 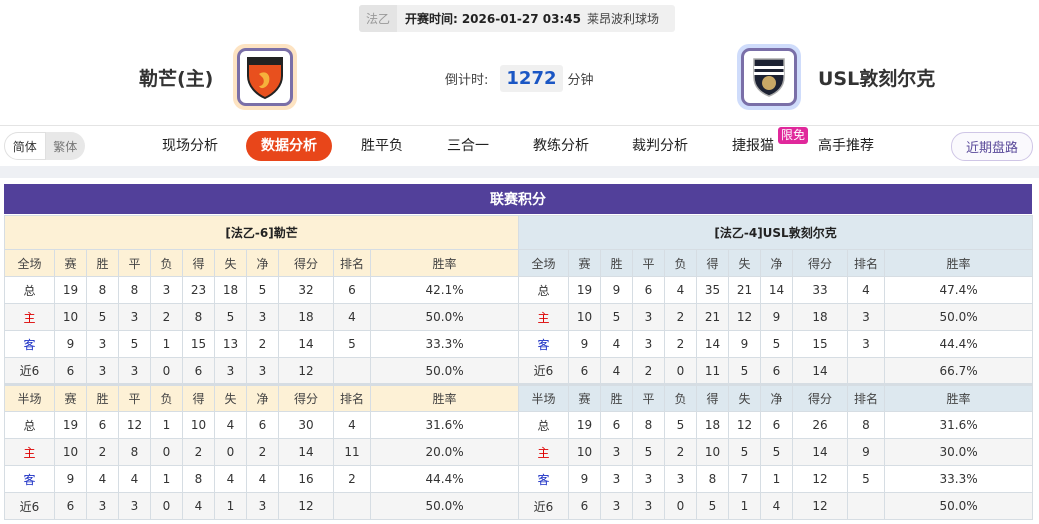 I want to click on column-header: 赛, so click(x=70, y=397).